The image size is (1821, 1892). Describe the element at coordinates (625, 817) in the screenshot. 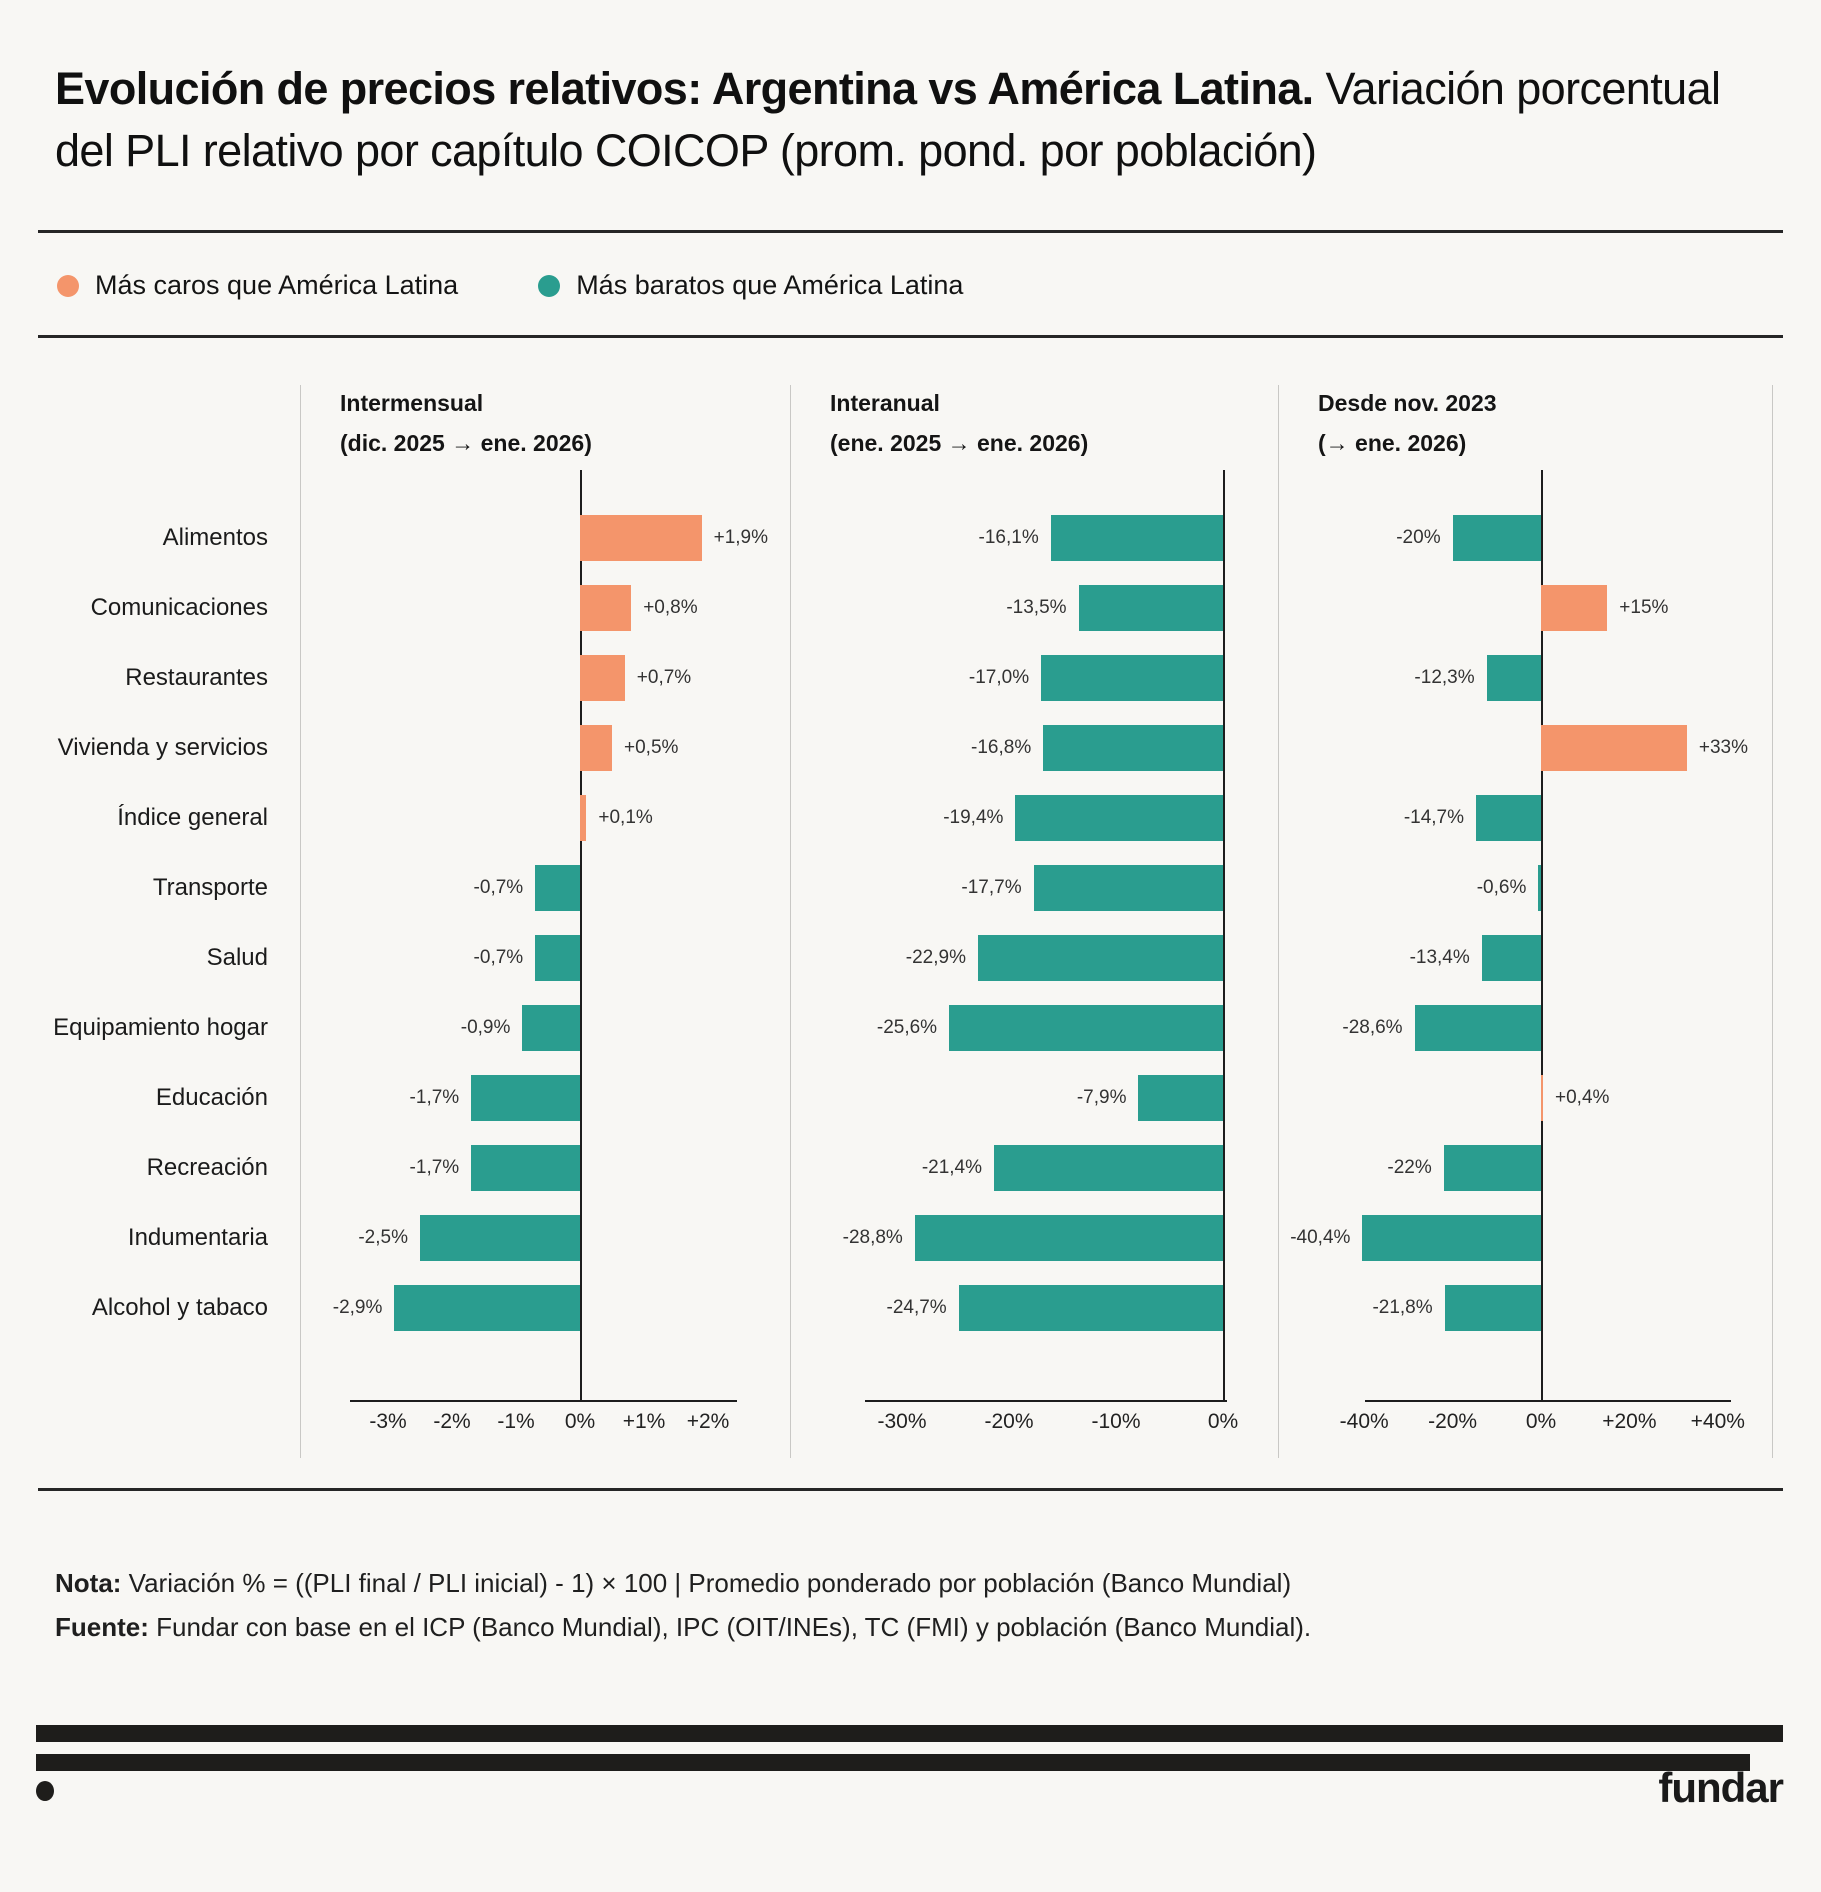

I see `bar-value-label: +0,1%` at that location.